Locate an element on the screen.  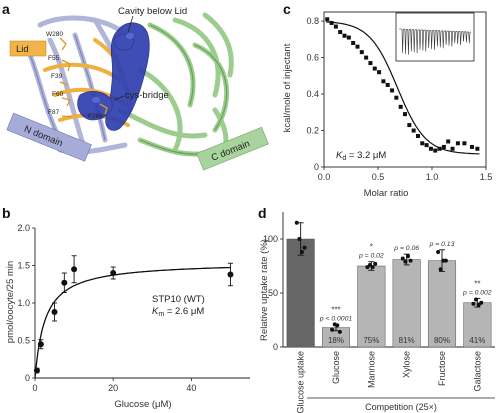
residue-f286: F286 is located at coordinates (95, 116).